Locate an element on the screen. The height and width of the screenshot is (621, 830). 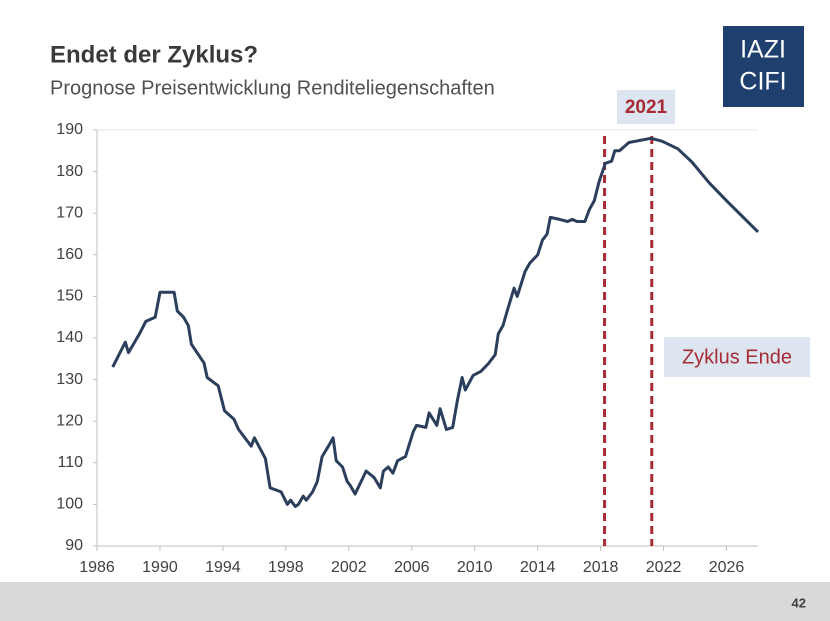
y-tick-label: 170 is located at coordinates (69, 212).